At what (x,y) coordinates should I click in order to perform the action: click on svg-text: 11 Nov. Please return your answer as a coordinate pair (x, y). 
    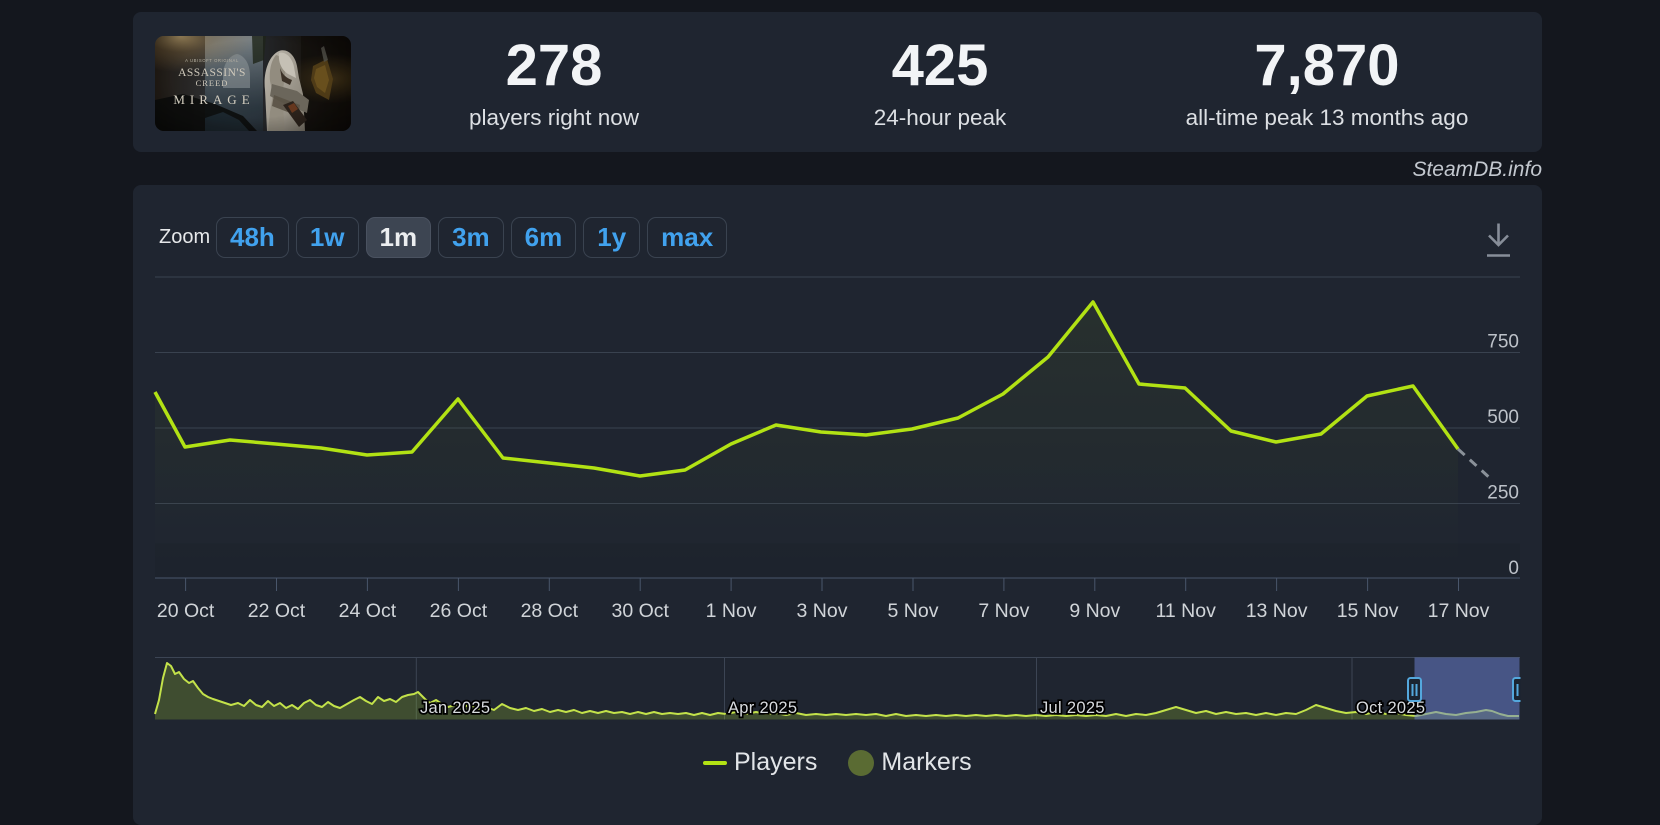
    Looking at the image, I should click on (1186, 611).